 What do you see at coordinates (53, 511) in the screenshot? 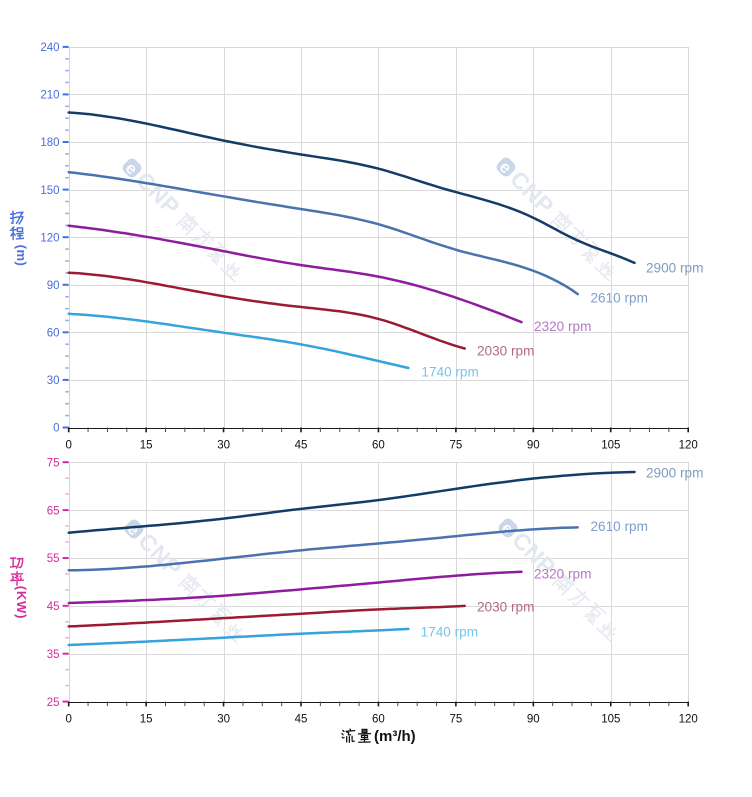
I see `svg-text: 65` at bounding box center [53, 511].